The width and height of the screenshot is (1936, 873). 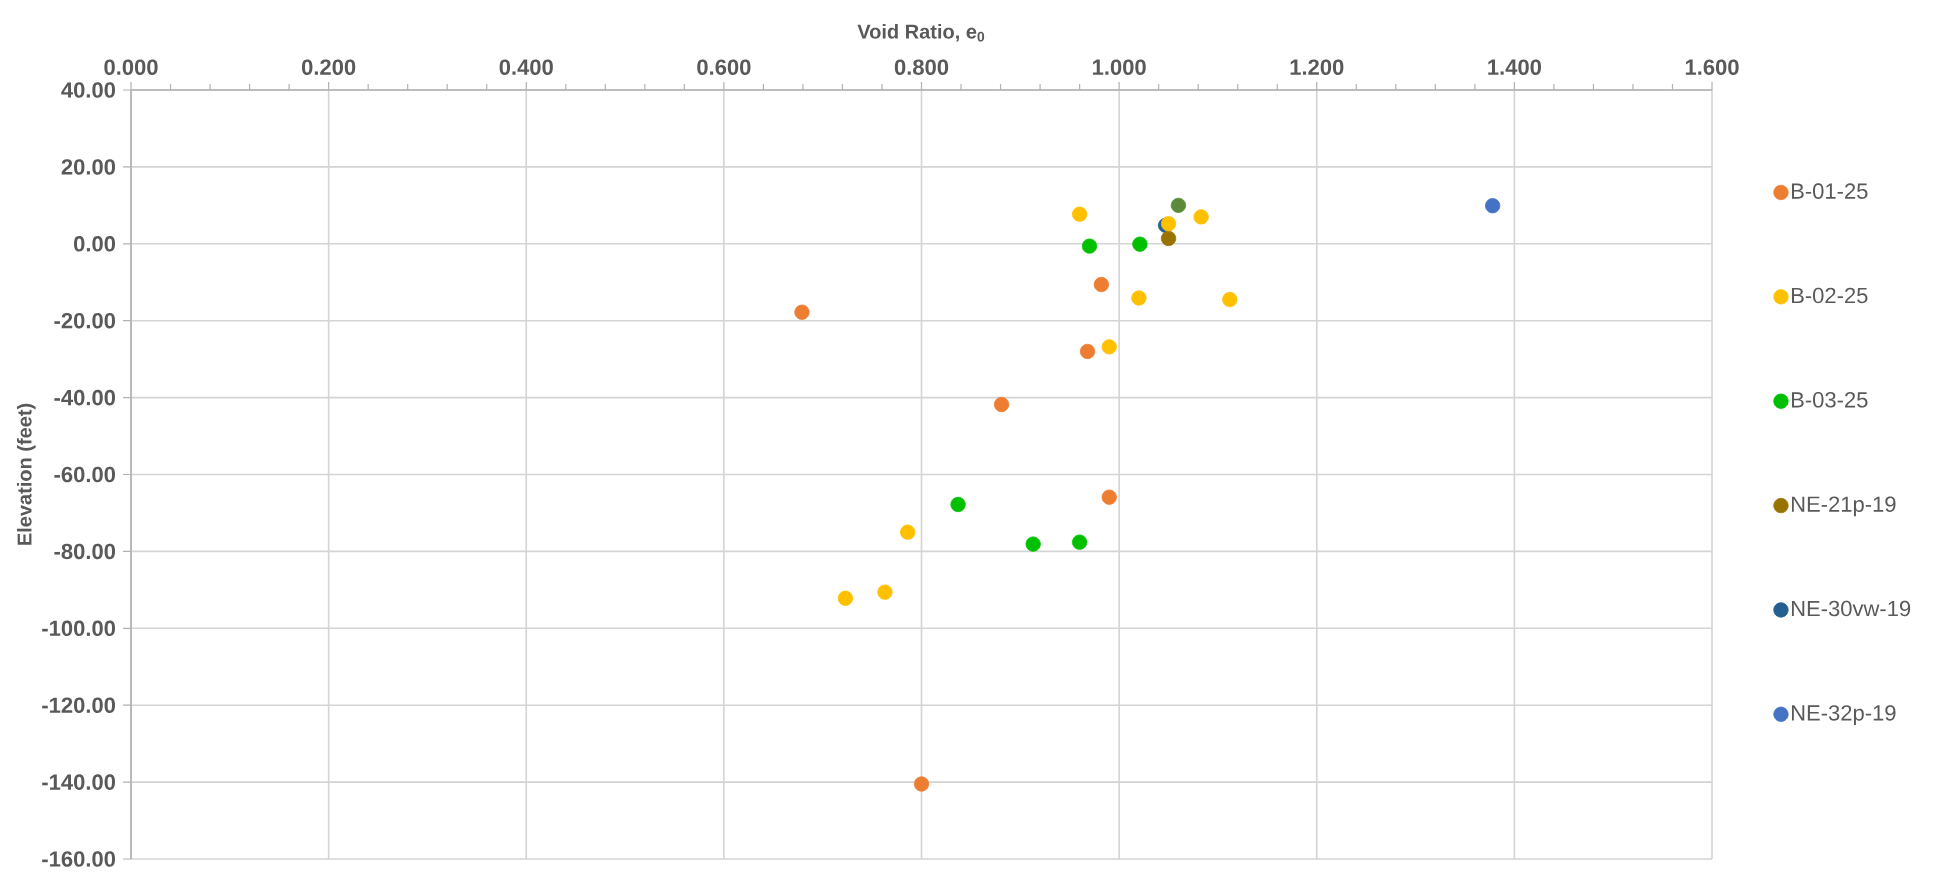 What do you see at coordinates (1851, 608) in the screenshot?
I see `legend-label: NE-30vw-19` at bounding box center [1851, 608].